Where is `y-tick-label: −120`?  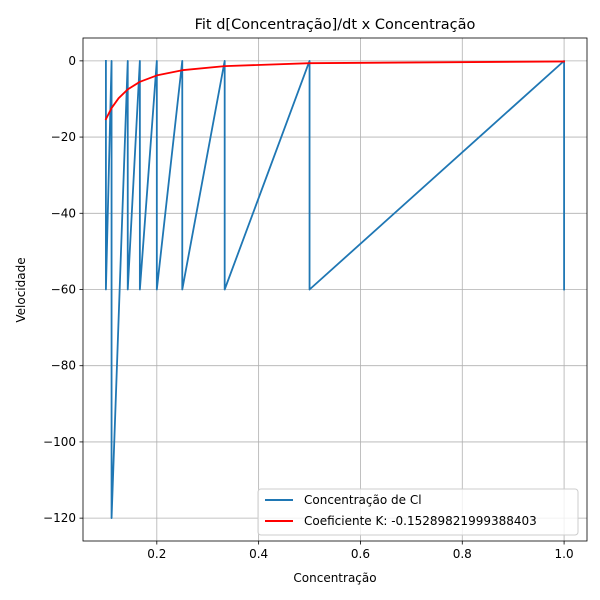 y-tick-label: −120 is located at coordinates (59, 518).